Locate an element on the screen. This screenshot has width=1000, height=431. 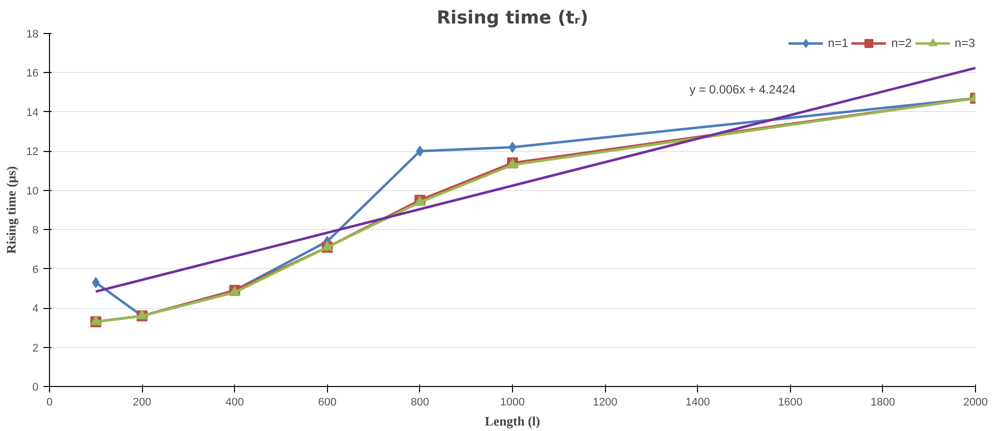
x-tick-label: 600 is located at coordinates (327, 402).